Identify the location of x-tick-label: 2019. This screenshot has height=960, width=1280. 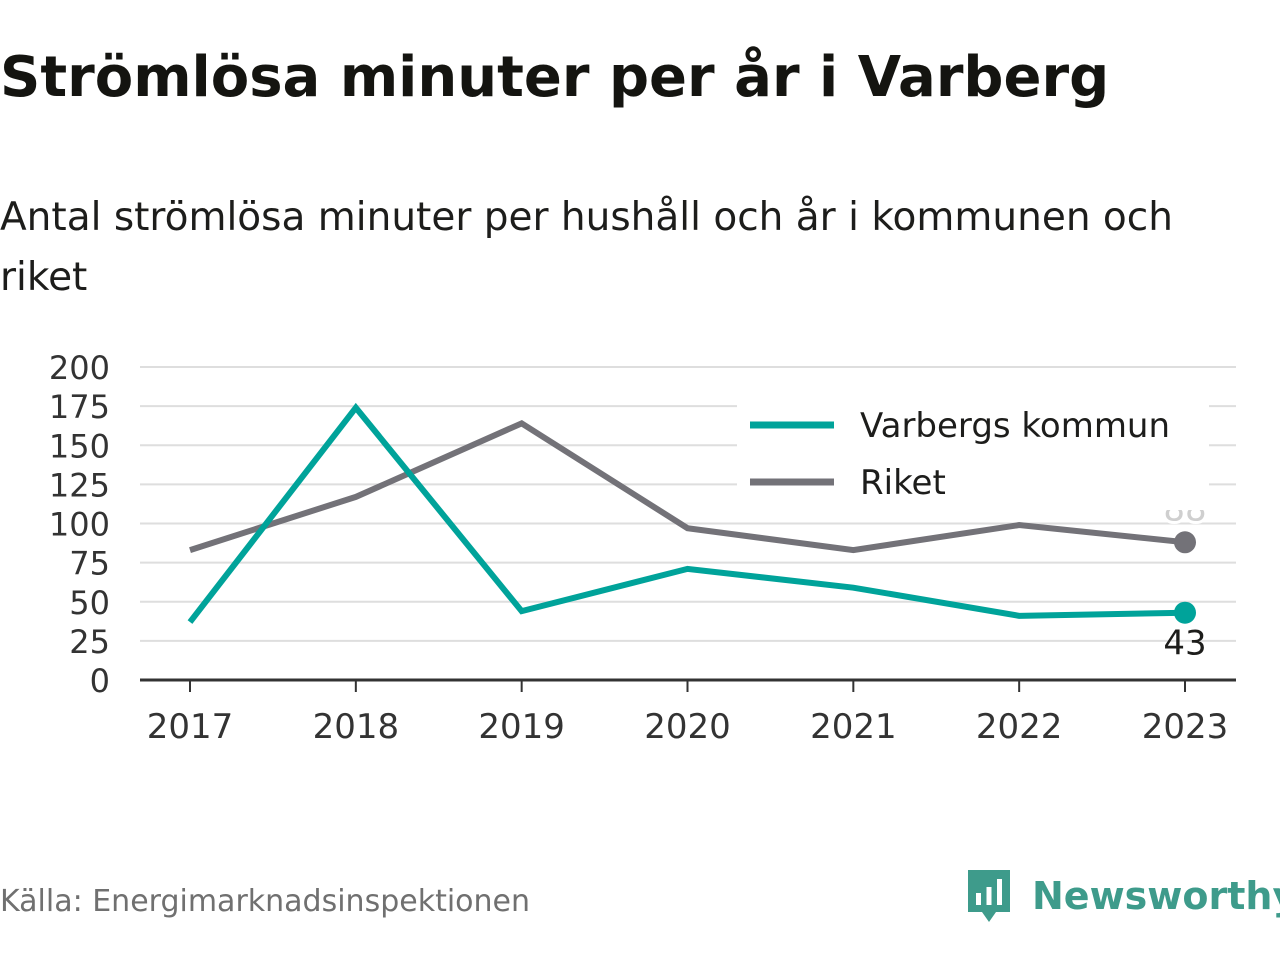
(521, 727).